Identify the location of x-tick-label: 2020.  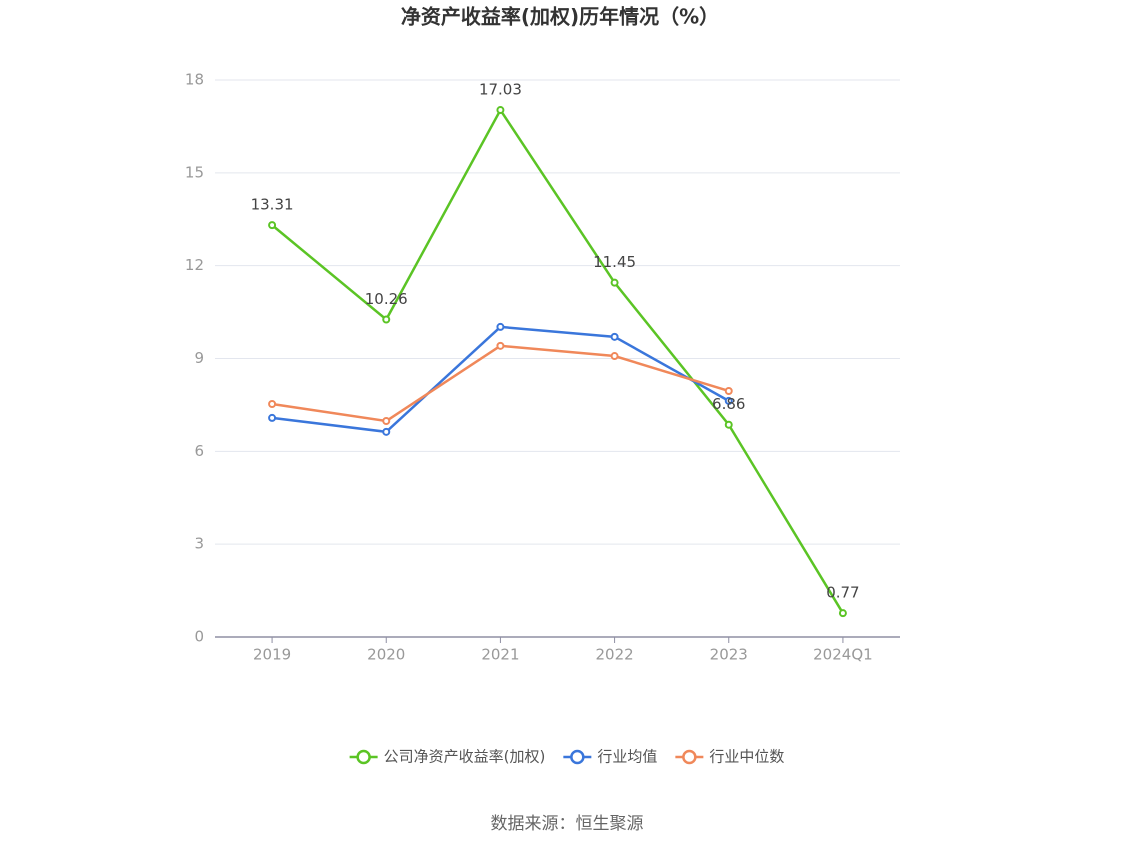
(386, 655).